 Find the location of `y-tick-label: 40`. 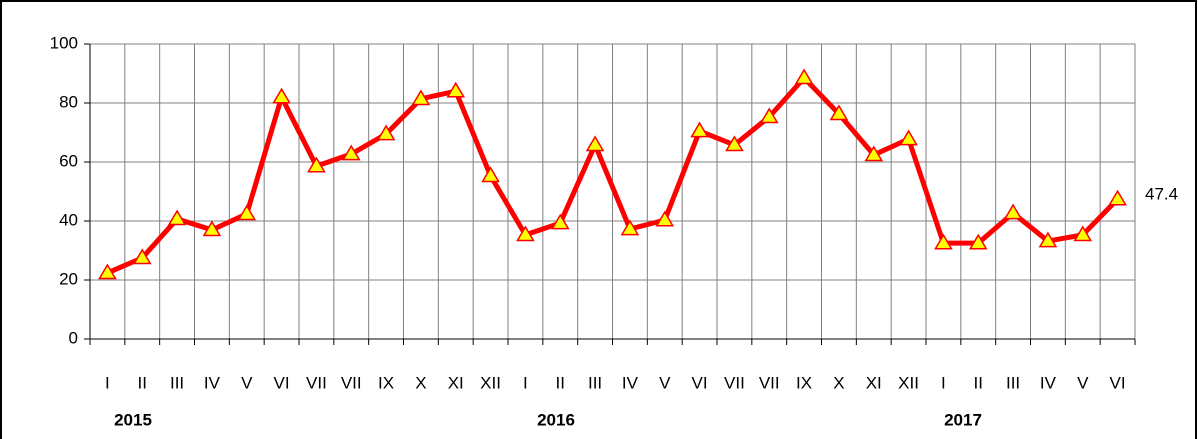

y-tick-label: 40 is located at coordinates (68, 219).